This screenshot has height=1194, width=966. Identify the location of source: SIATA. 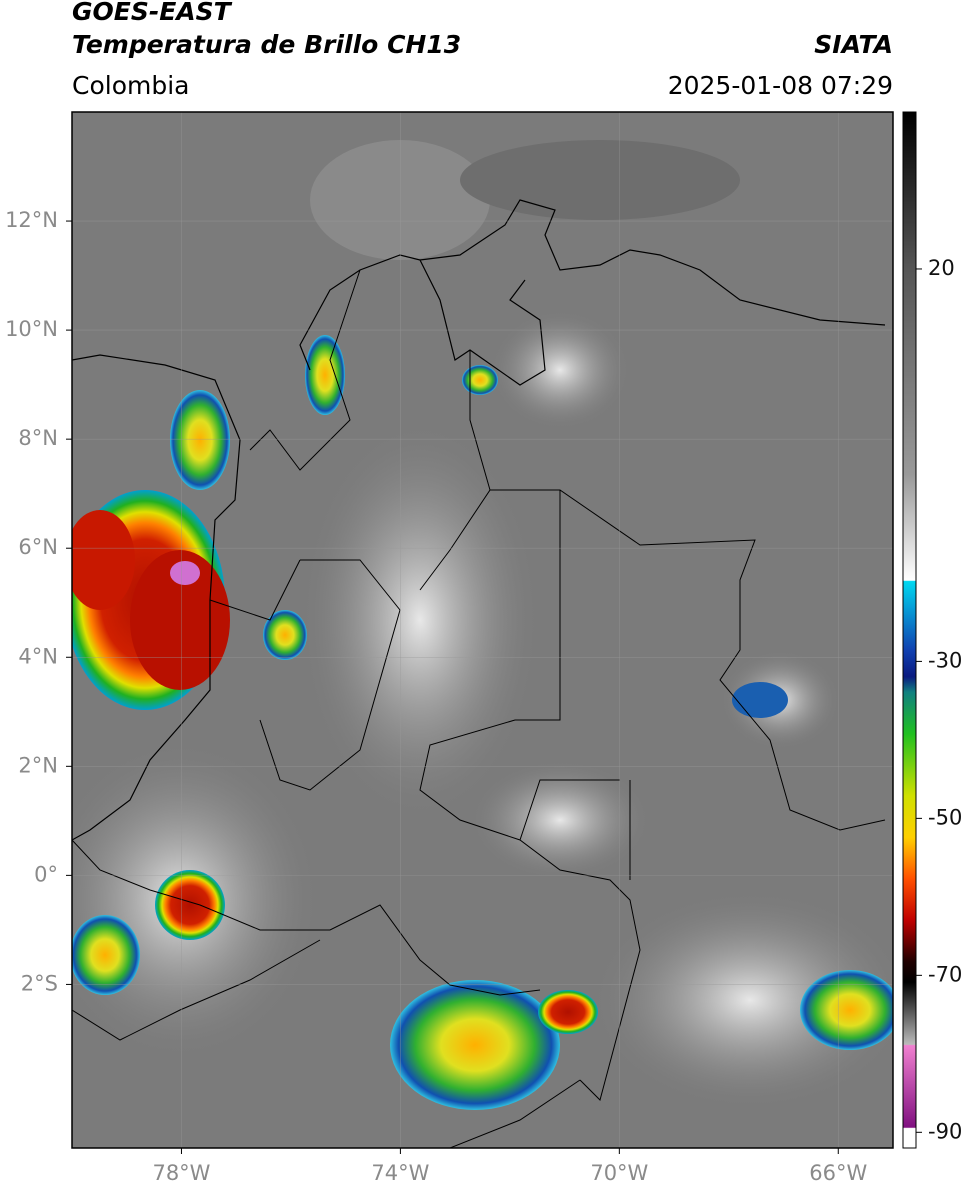
(853, 44).